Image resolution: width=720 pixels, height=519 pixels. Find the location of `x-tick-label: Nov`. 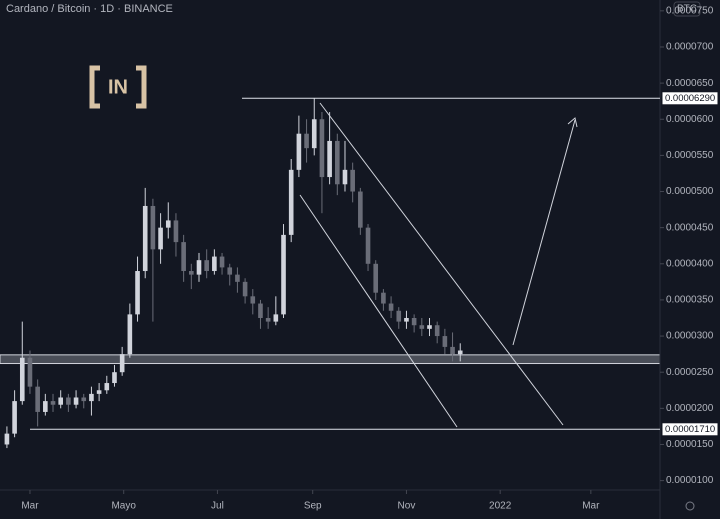

x-tick-label: Nov is located at coordinates (407, 506).